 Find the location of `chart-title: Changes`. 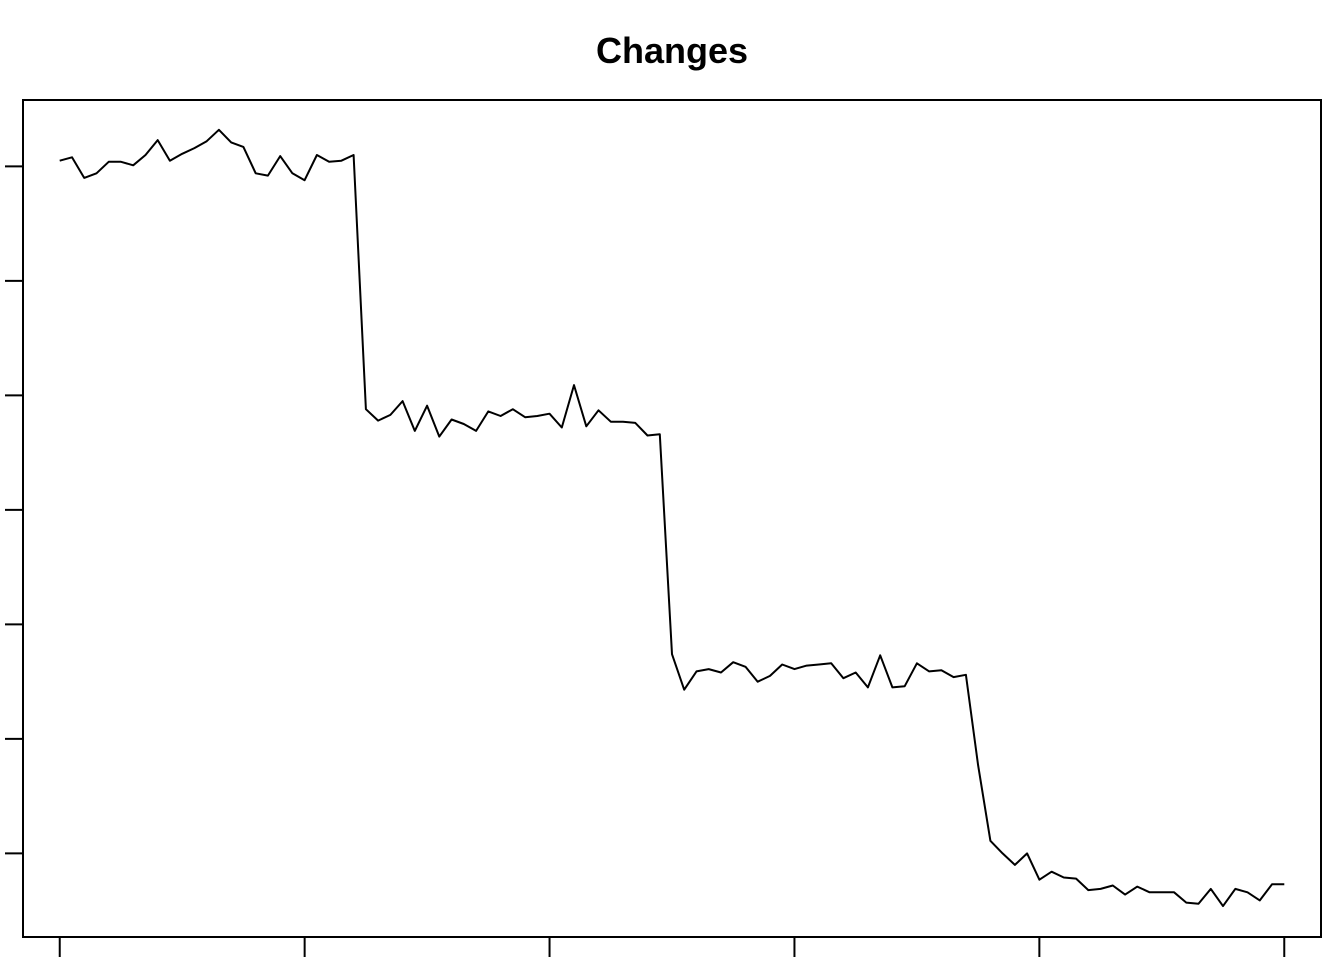

chart-title: Changes is located at coordinates (672, 50).